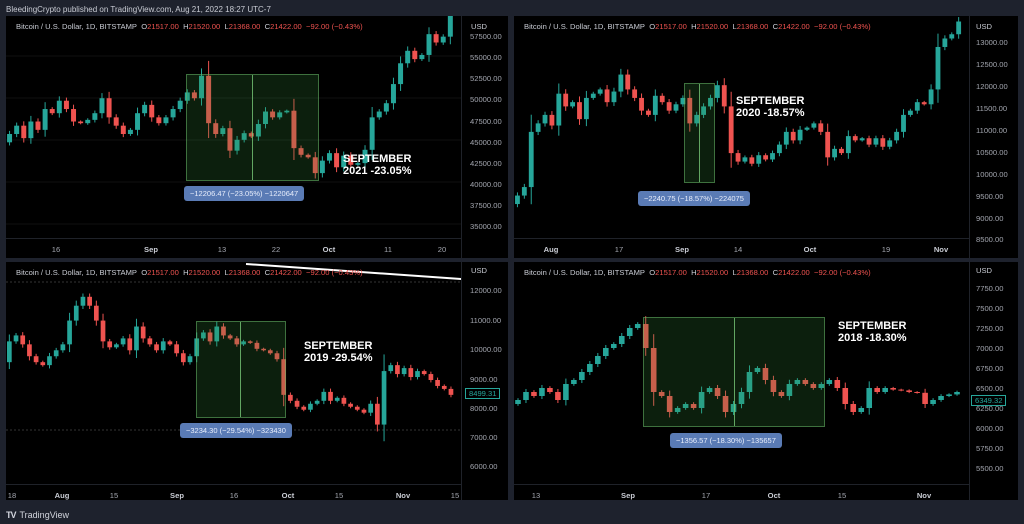 The image size is (1024, 524). What do you see at coordinates (484, 408) in the screenshot?
I see `y-tick: 8000.00` at bounding box center [484, 408].